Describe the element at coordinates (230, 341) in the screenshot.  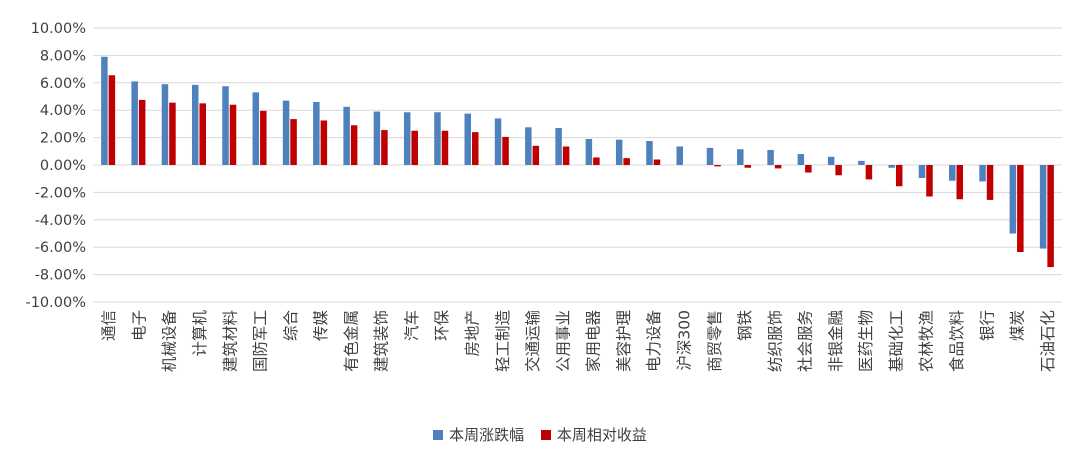
I see `x-tick-label: 建筑材料` at that location.